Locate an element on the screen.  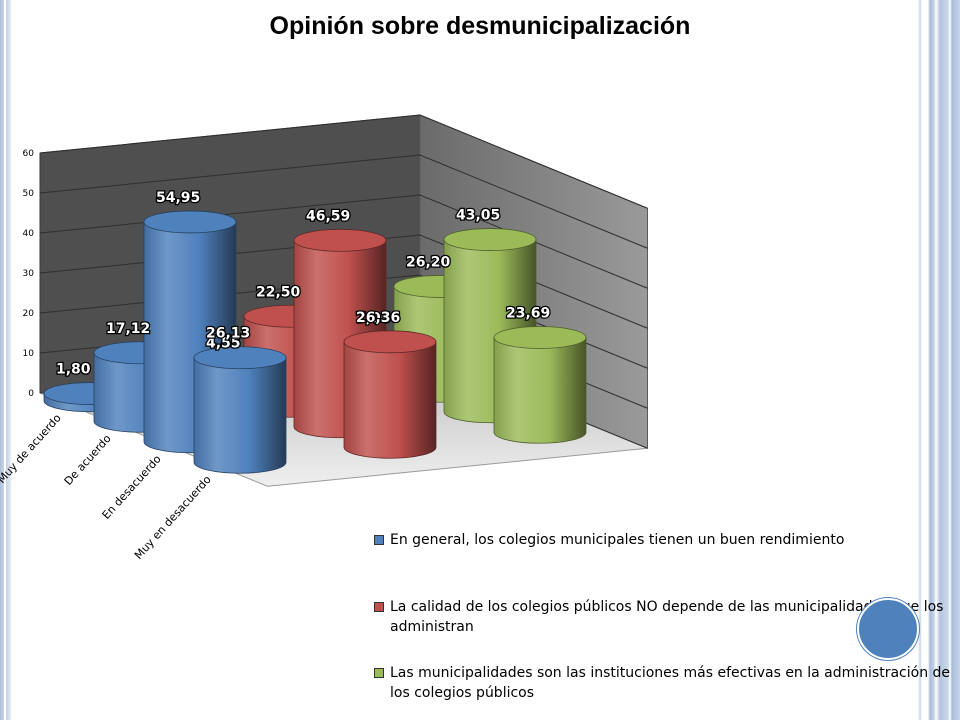
x-category-label: Muy en desacuerdo is located at coordinates (173, 517).